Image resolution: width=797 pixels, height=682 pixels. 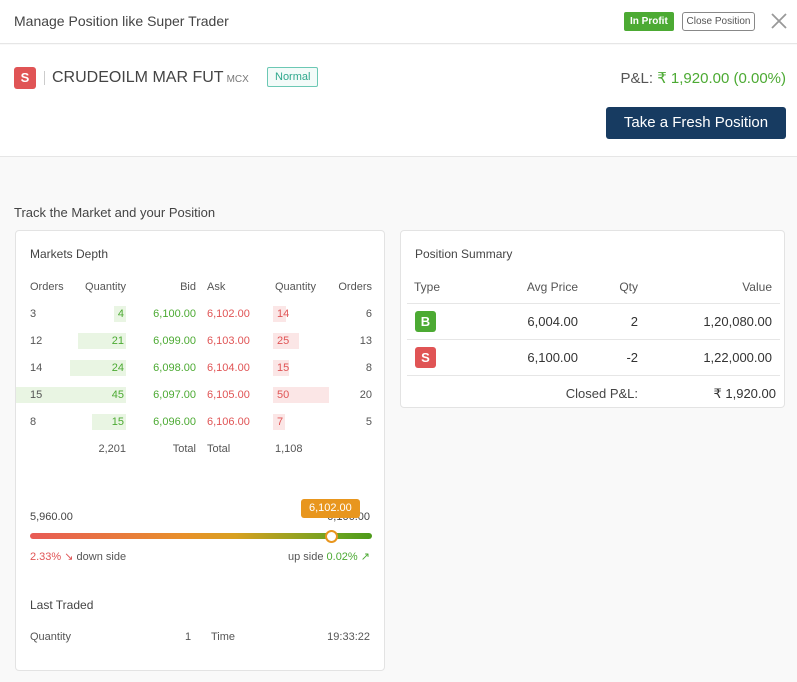 I want to click on last-traded-title: Last Traded, so click(x=62, y=605).